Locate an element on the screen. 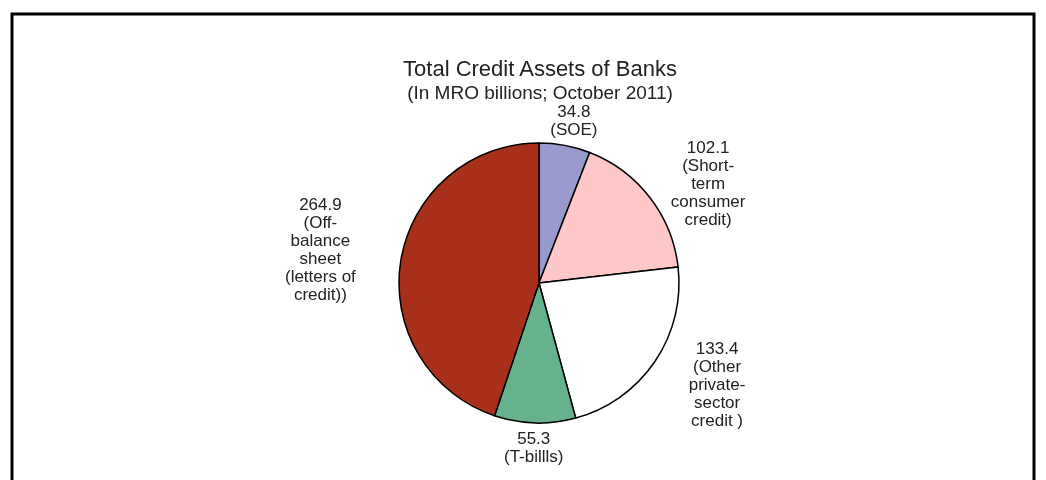 The image size is (1046, 480). slice-label: (SOE) is located at coordinates (574, 130).